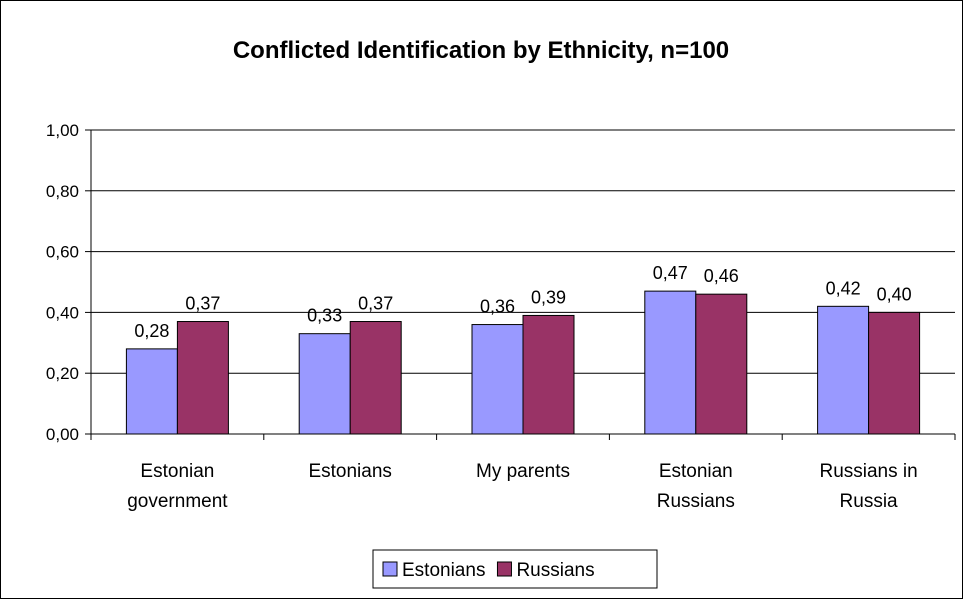  What do you see at coordinates (62, 312) in the screenshot?
I see `y-tick-label: 0,40` at bounding box center [62, 312].